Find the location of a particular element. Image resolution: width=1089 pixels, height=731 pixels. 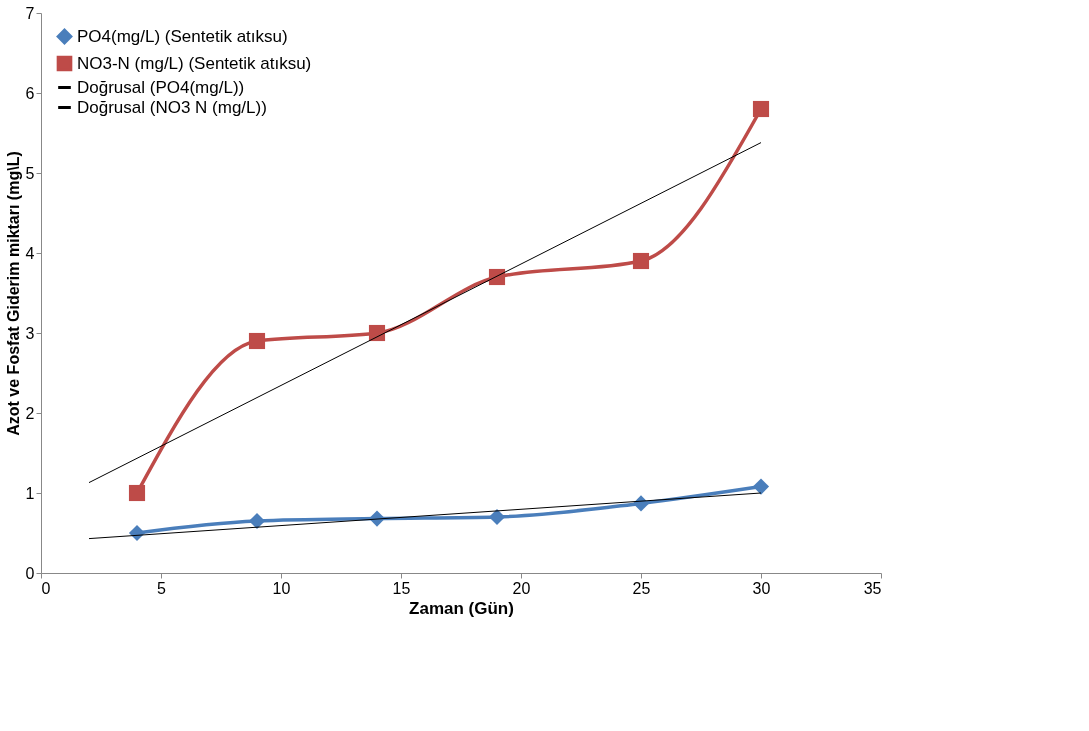

y-tick-label: 6 is located at coordinates (30, 93).